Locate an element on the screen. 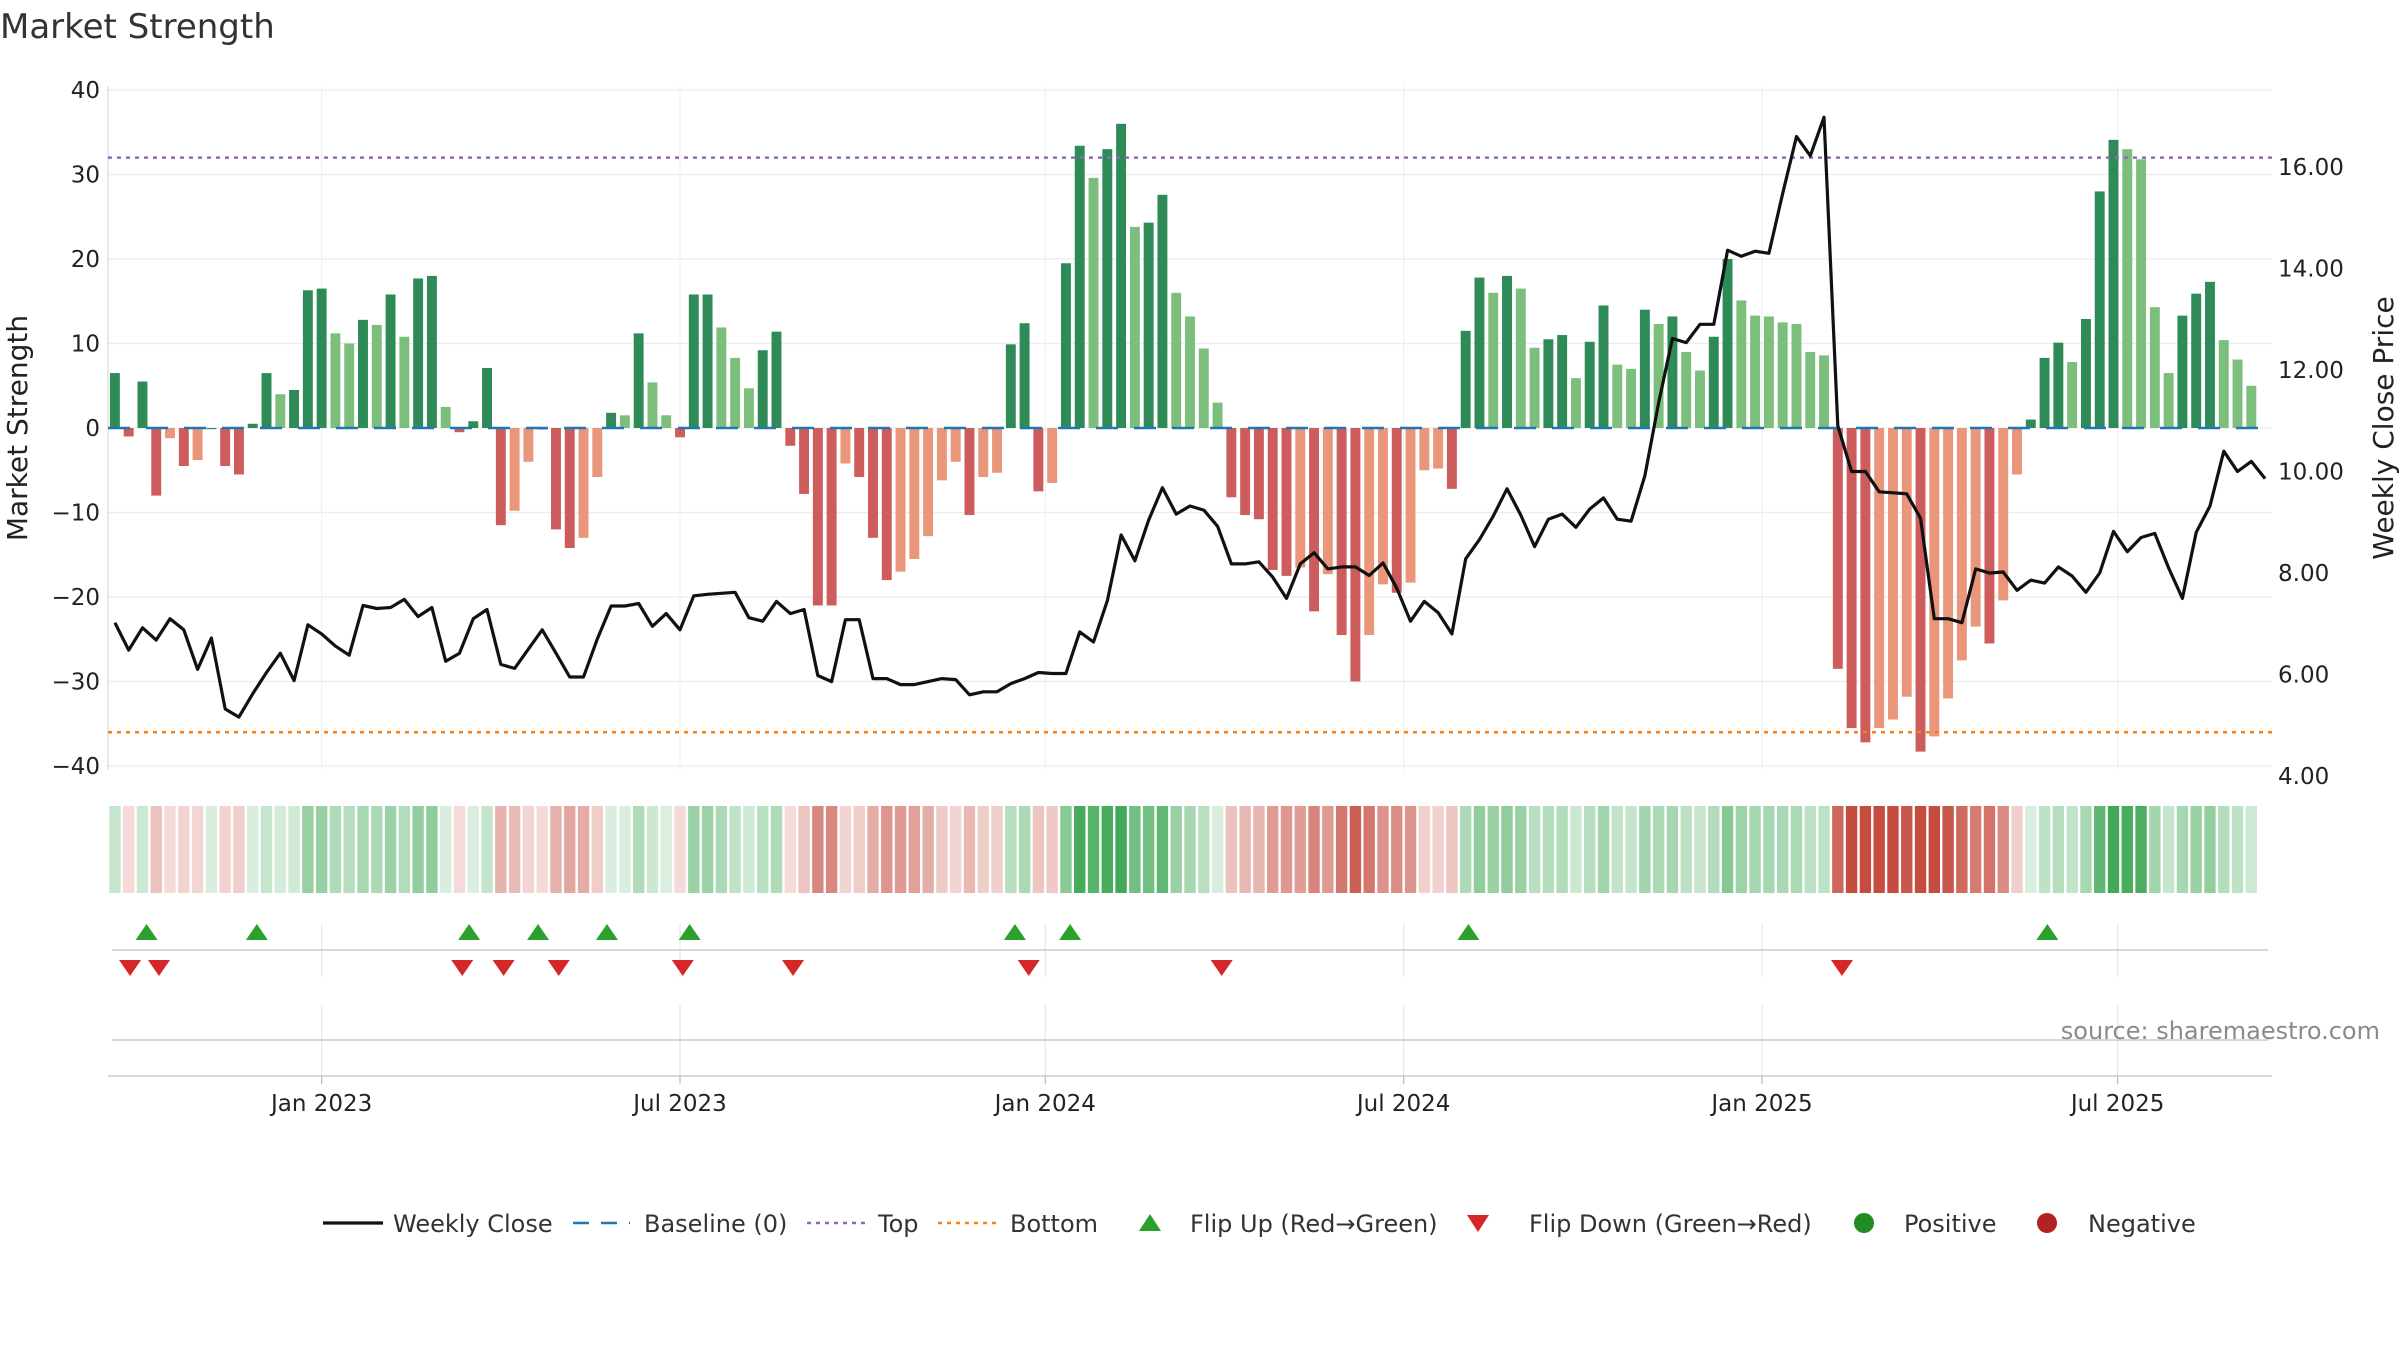 This screenshot has width=2400, height=1350. y2-tick-label: 12.00 is located at coordinates (2311, 371).